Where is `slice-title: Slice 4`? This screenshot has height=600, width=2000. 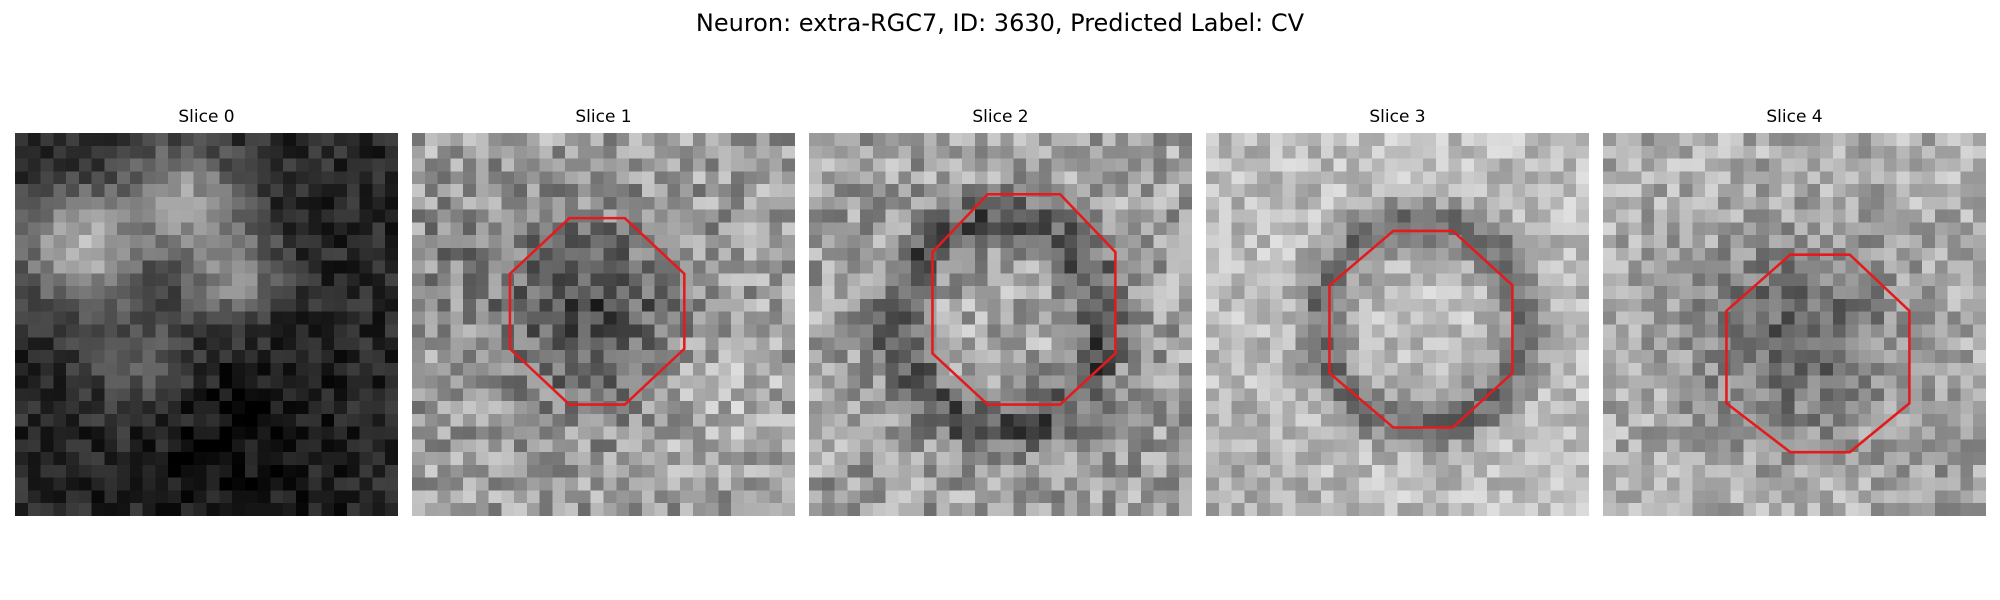 slice-title: Slice 4 is located at coordinates (1794, 117).